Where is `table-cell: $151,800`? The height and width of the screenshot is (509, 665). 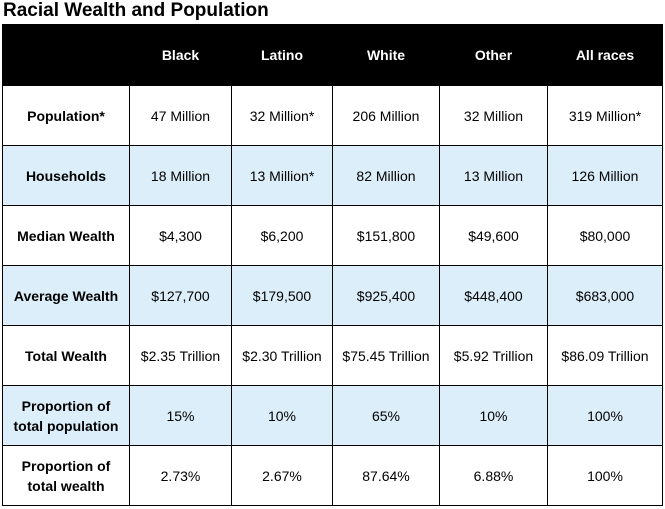
table-cell: $151,800 is located at coordinates (386, 235).